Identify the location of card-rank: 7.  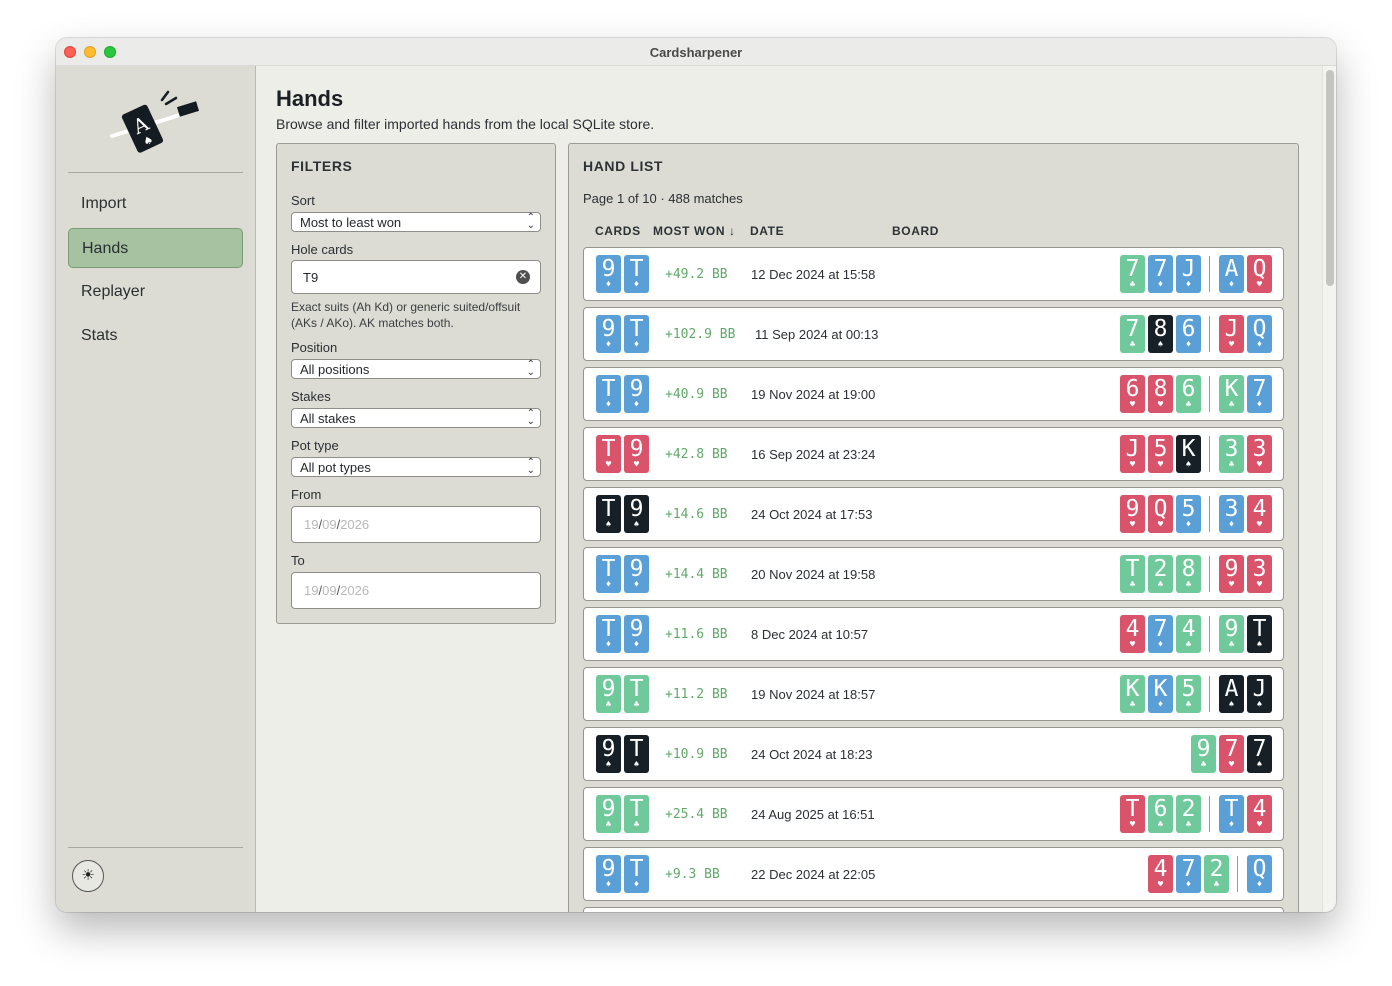
(1259, 389).